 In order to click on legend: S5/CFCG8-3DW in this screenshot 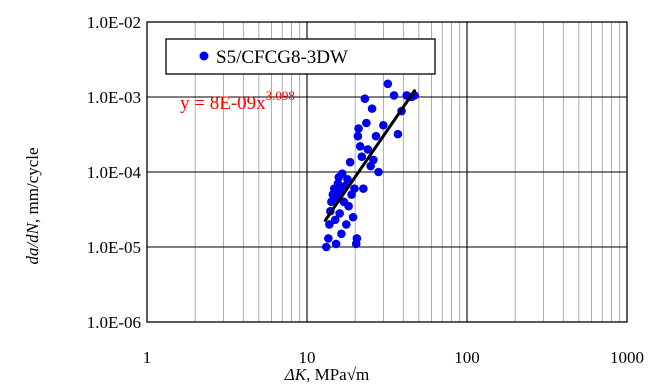, I will do `click(300, 56)`.